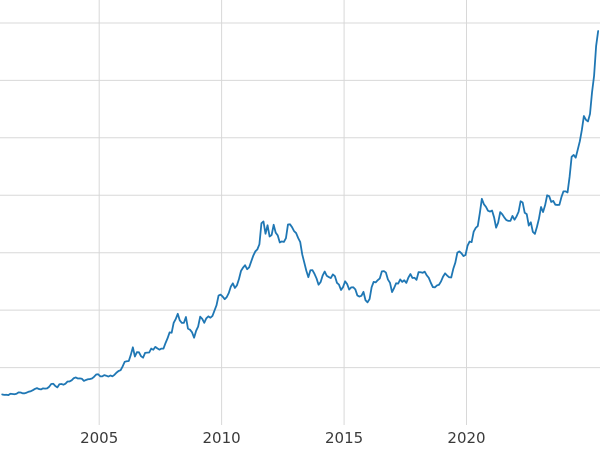 This screenshot has width=600, height=450. I want to click on x-tick-label: 2015, so click(344, 438).